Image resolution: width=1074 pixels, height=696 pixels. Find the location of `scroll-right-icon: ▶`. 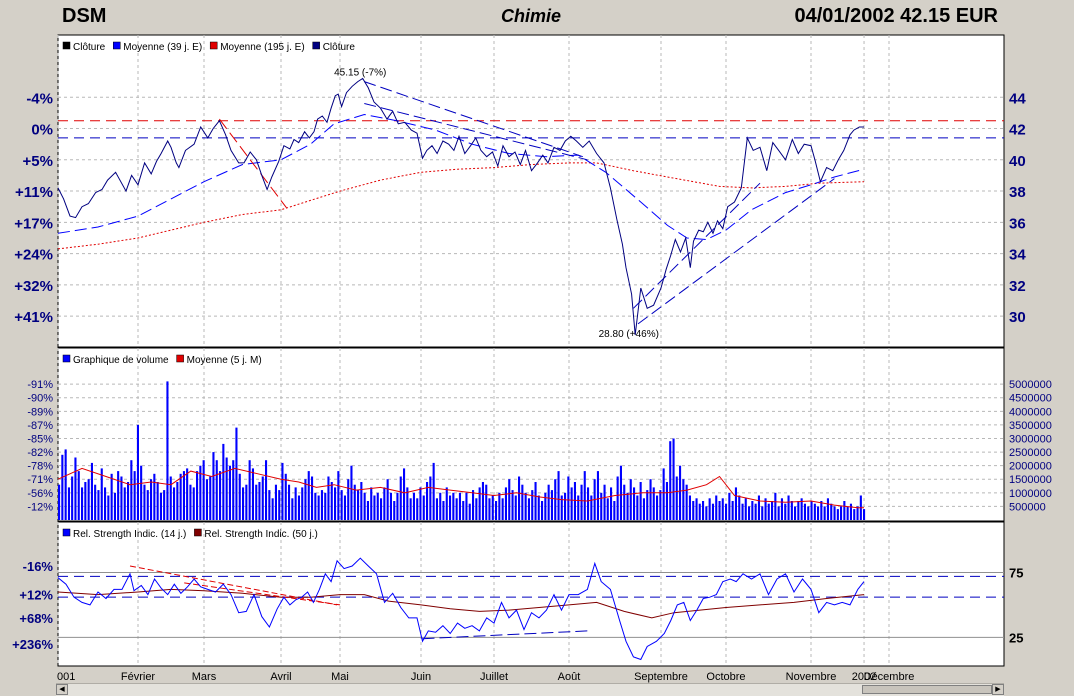

scroll-right-icon: ▶ is located at coordinates (998, 689).